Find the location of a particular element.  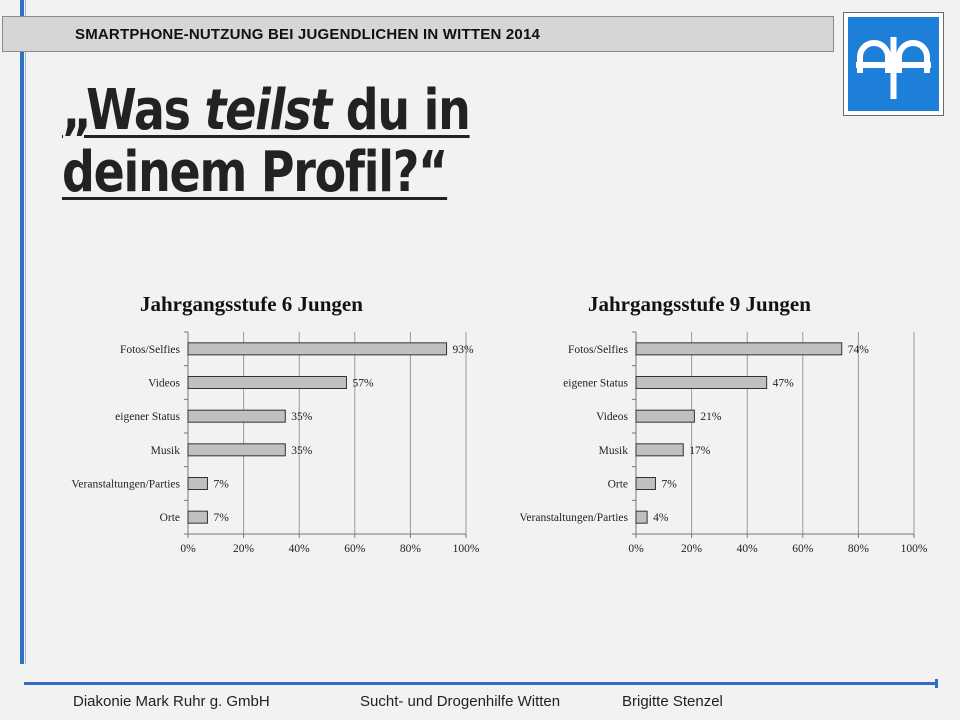

chart-2-title: Jahrgangsstufe 9 Jungen is located at coordinates (699, 304).